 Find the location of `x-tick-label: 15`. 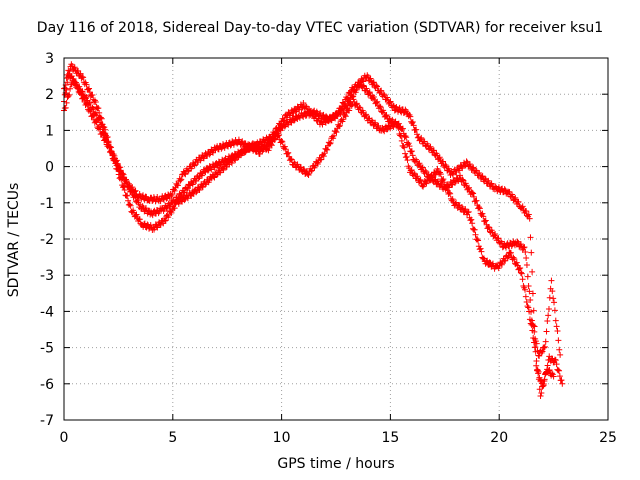

x-tick-label: 15 is located at coordinates (390, 438).